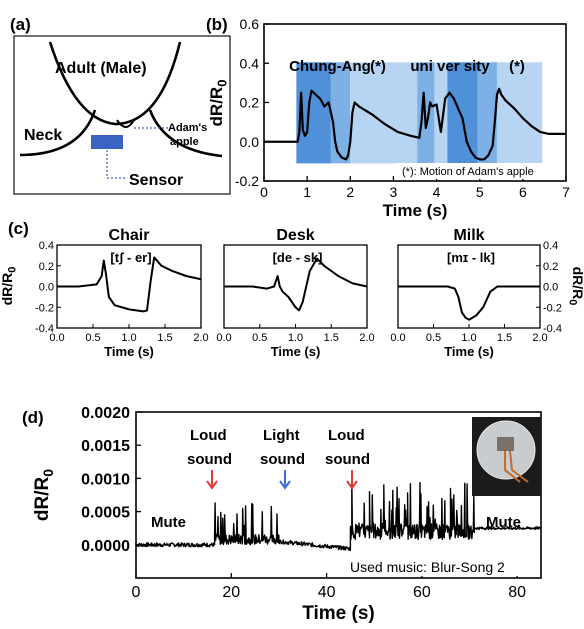  I want to click on y-tick-label: 0.0015, so click(105, 446).